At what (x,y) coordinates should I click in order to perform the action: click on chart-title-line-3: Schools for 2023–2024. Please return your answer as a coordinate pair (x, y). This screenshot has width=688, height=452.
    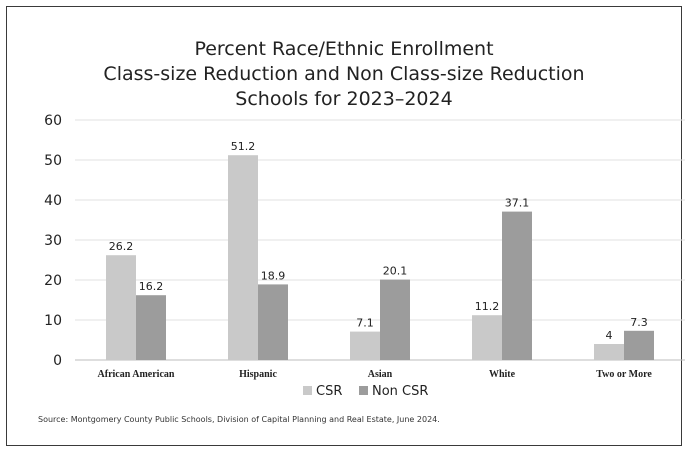
    Looking at the image, I should click on (344, 99).